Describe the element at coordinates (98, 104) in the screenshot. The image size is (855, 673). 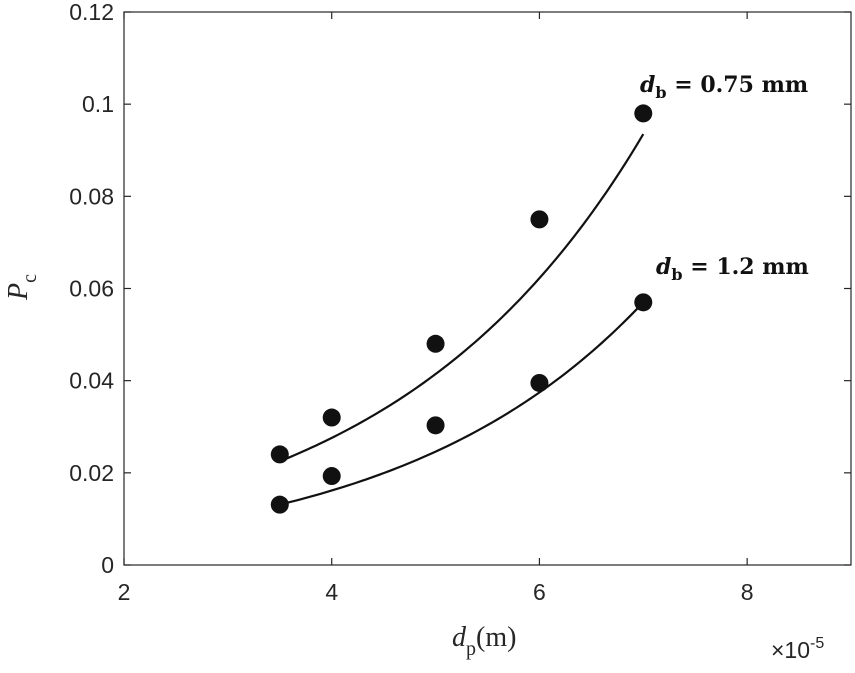
I see `y-tick-label: 0.1` at that location.